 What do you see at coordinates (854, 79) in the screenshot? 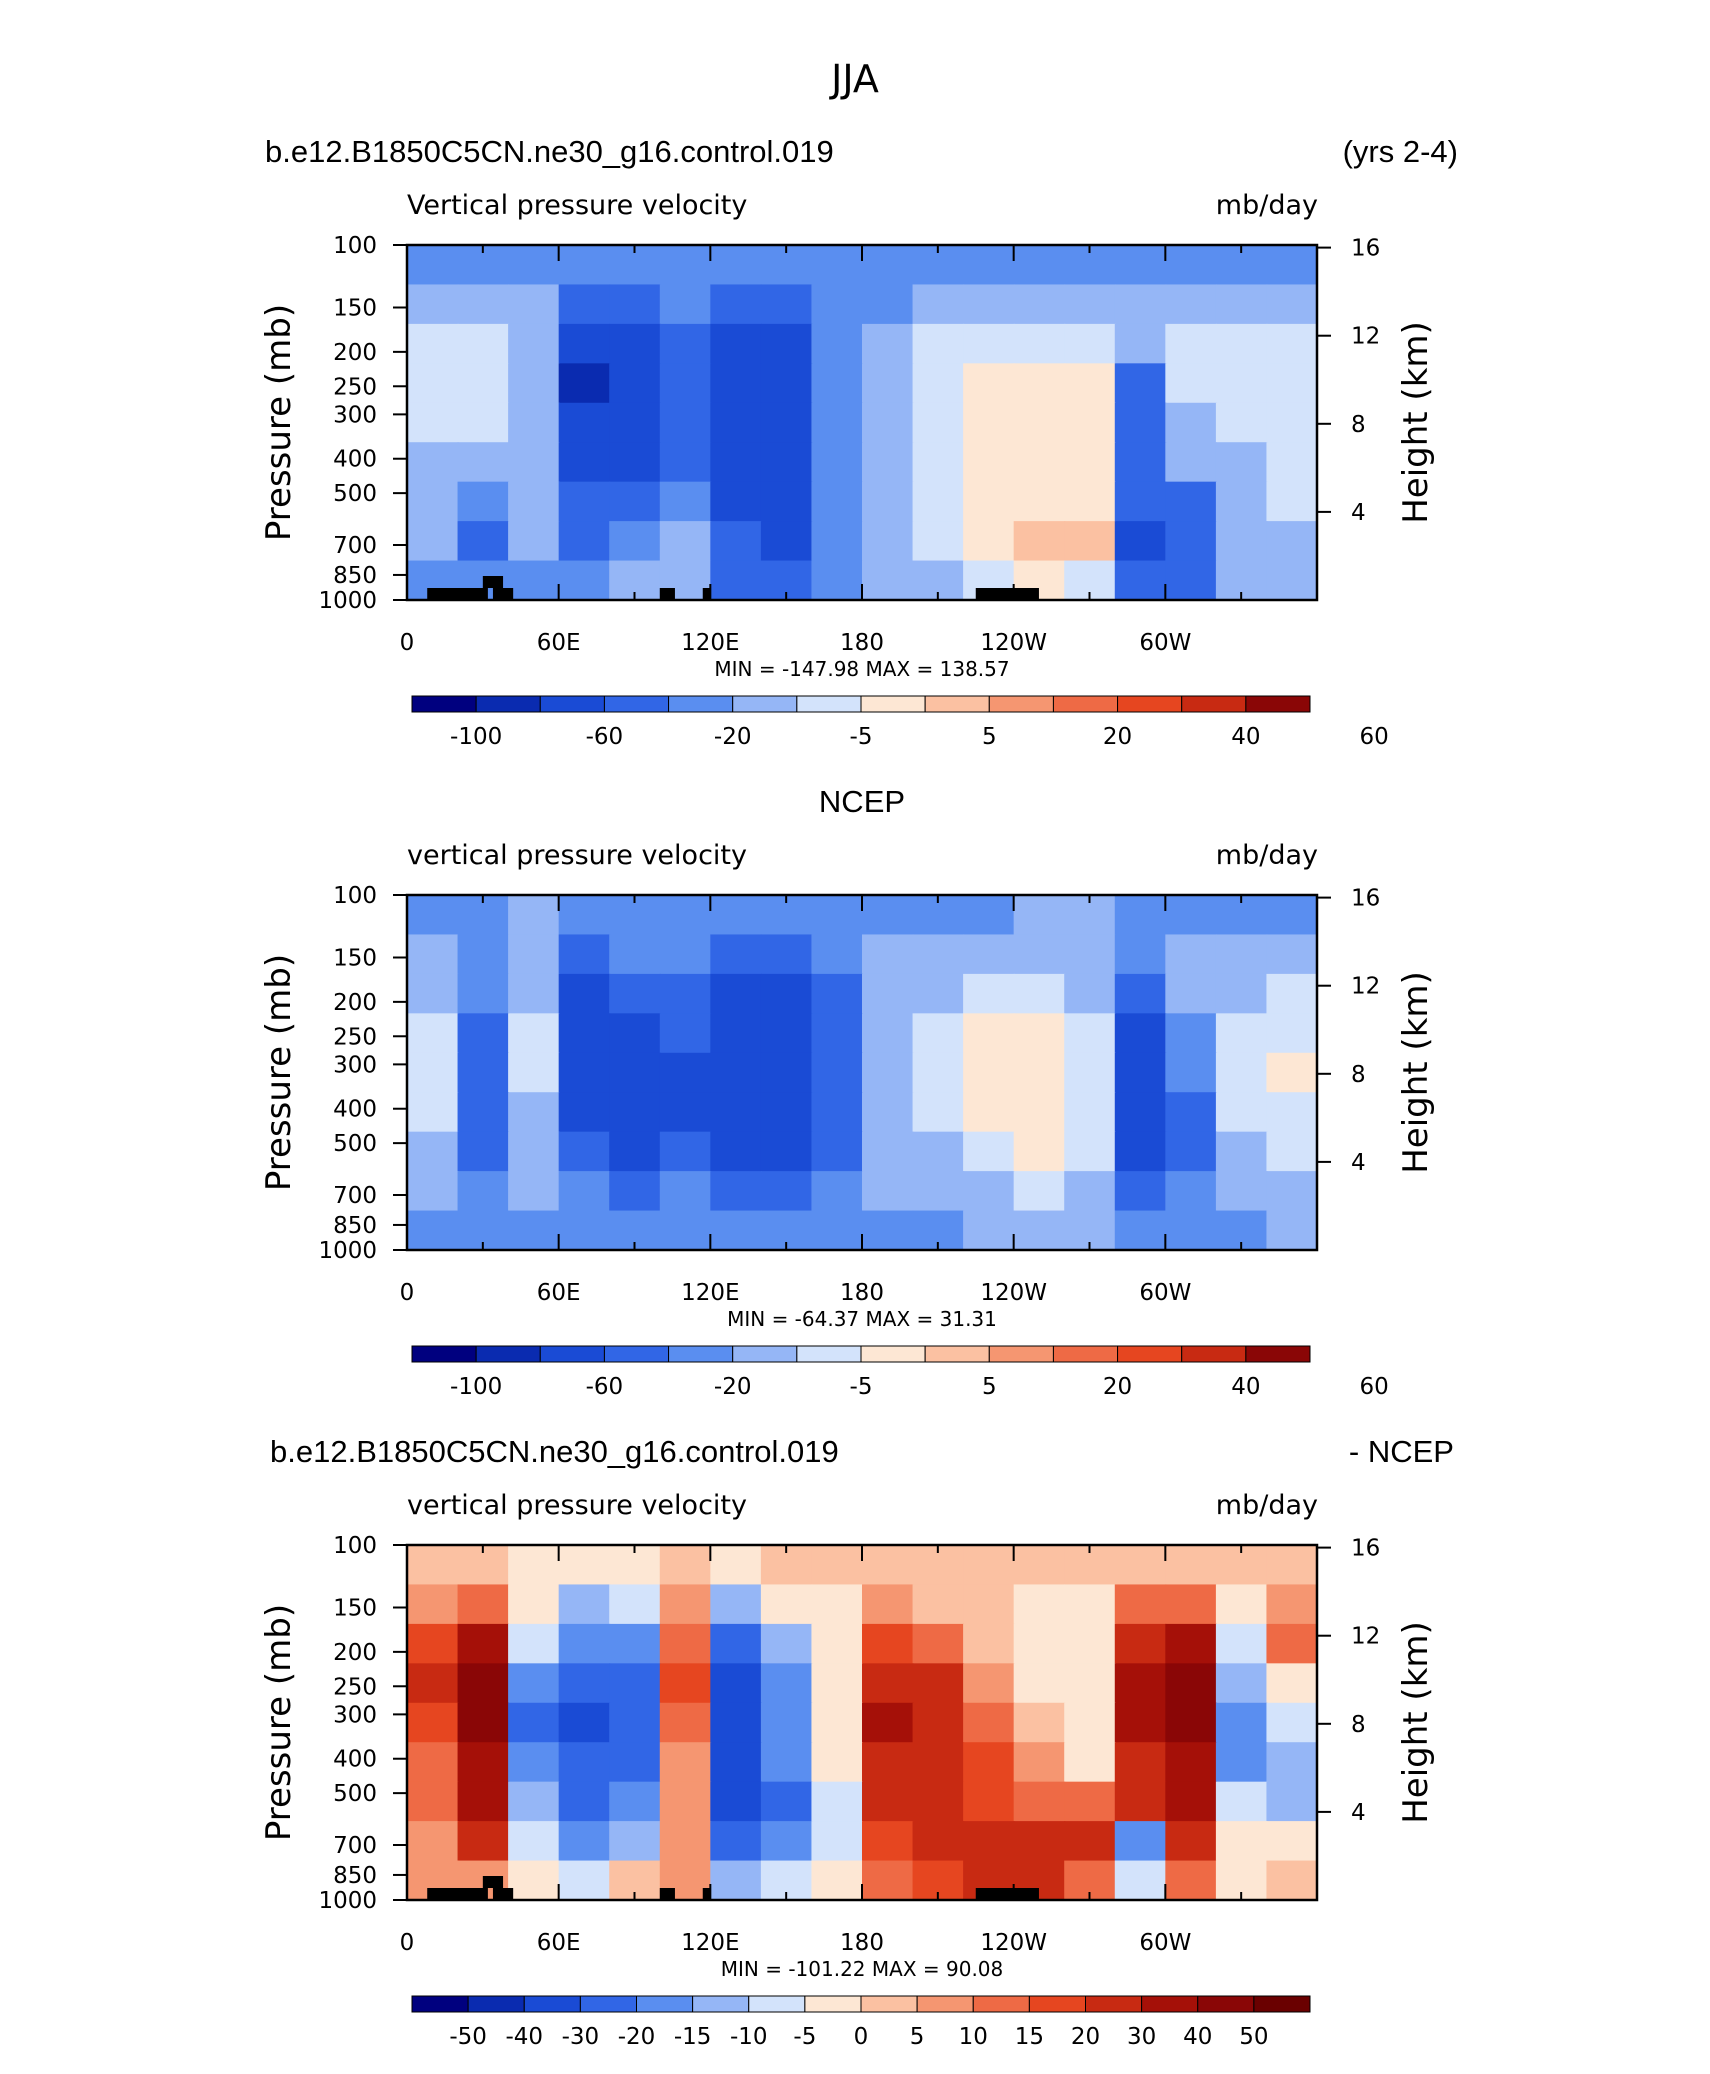
I see `figure-title: JJA` at bounding box center [854, 79].